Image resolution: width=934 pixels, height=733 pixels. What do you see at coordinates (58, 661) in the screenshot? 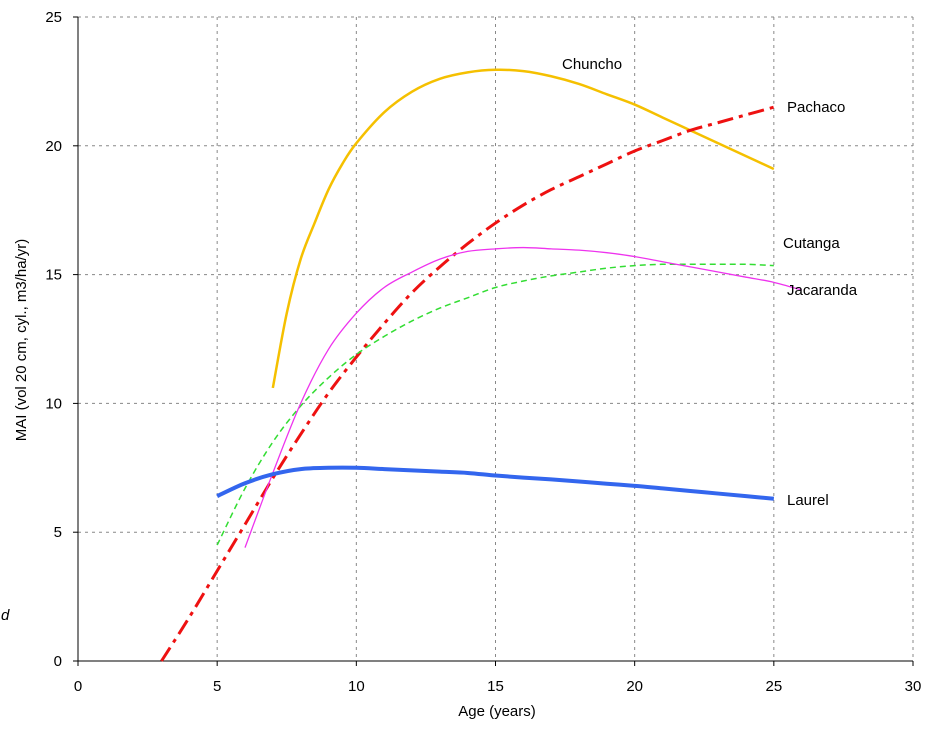
I see `y-tick-label: 0` at bounding box center [58, 661].